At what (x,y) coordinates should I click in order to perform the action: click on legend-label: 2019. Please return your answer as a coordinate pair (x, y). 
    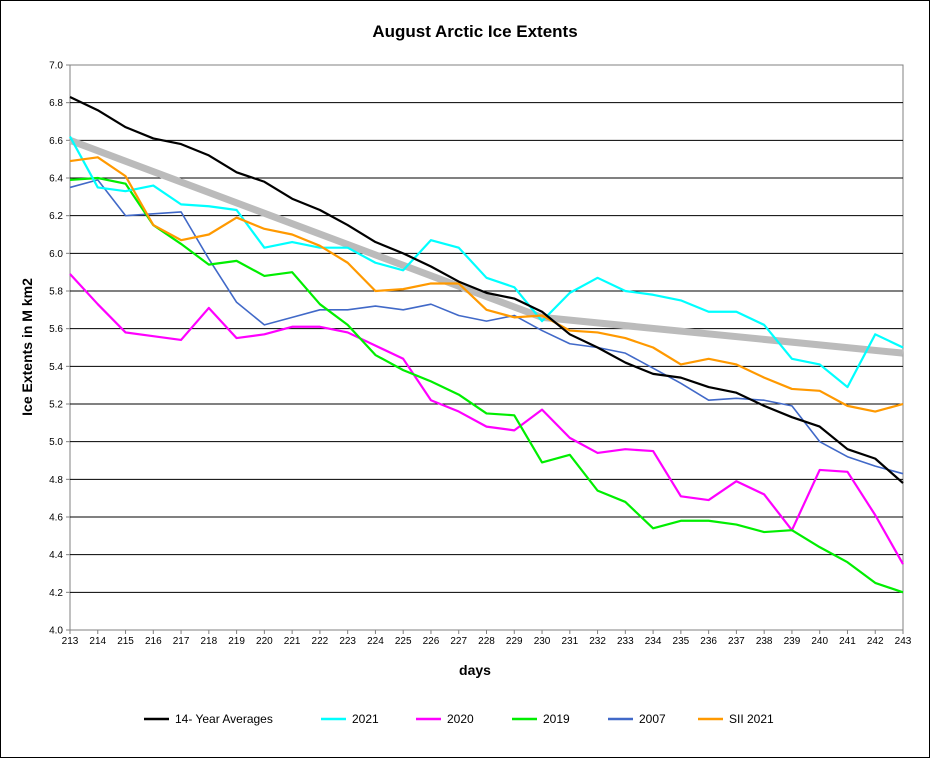
    Looking at the image, I should click on (556, 719).